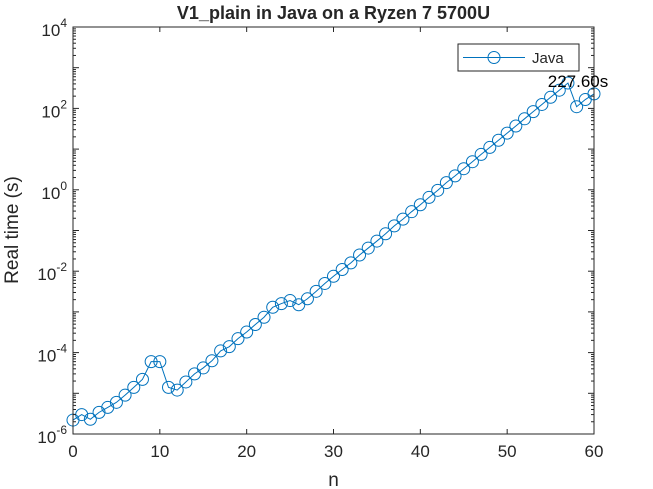  Describe the element at coordinates (518, 57) in the screenshot. I see `legend: Java` at that location.